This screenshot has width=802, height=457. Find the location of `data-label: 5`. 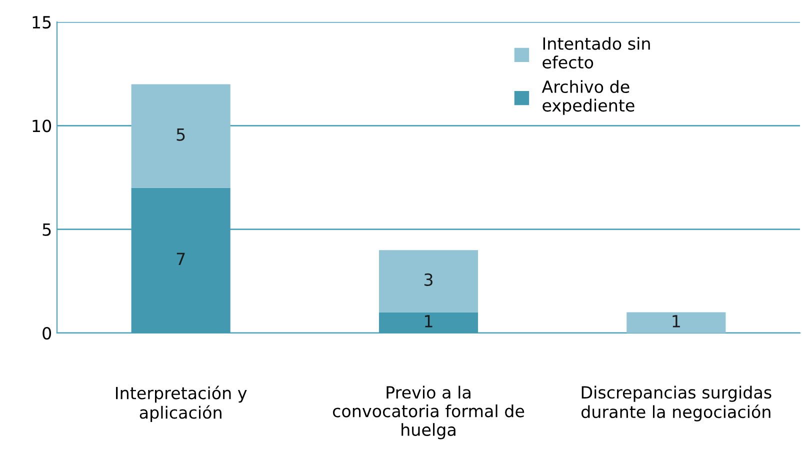

data-label: 5 is located at coordinates (180, 134).